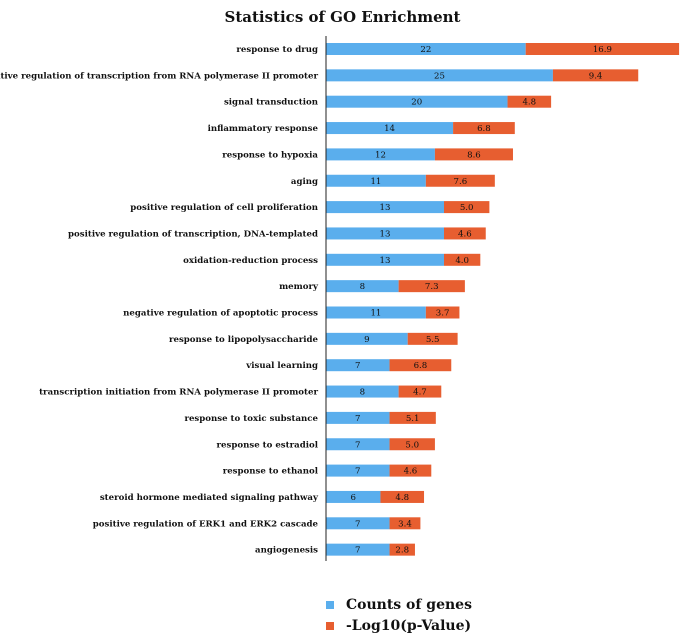  I want to click on category-label: visual learning, so click(281, 366).